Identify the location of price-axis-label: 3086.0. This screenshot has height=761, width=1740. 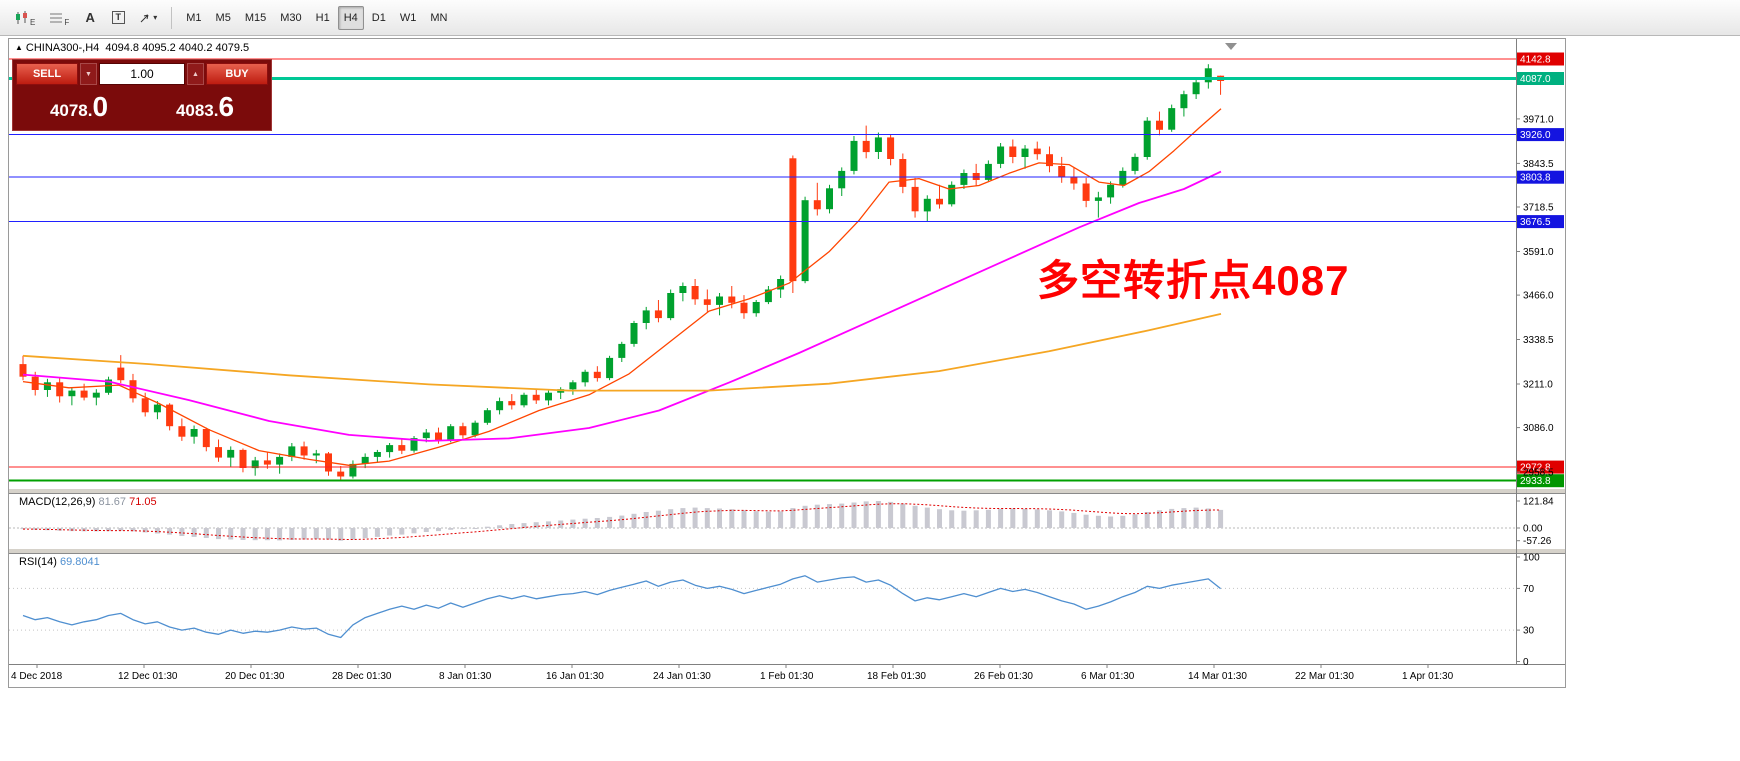
(1538, 428).